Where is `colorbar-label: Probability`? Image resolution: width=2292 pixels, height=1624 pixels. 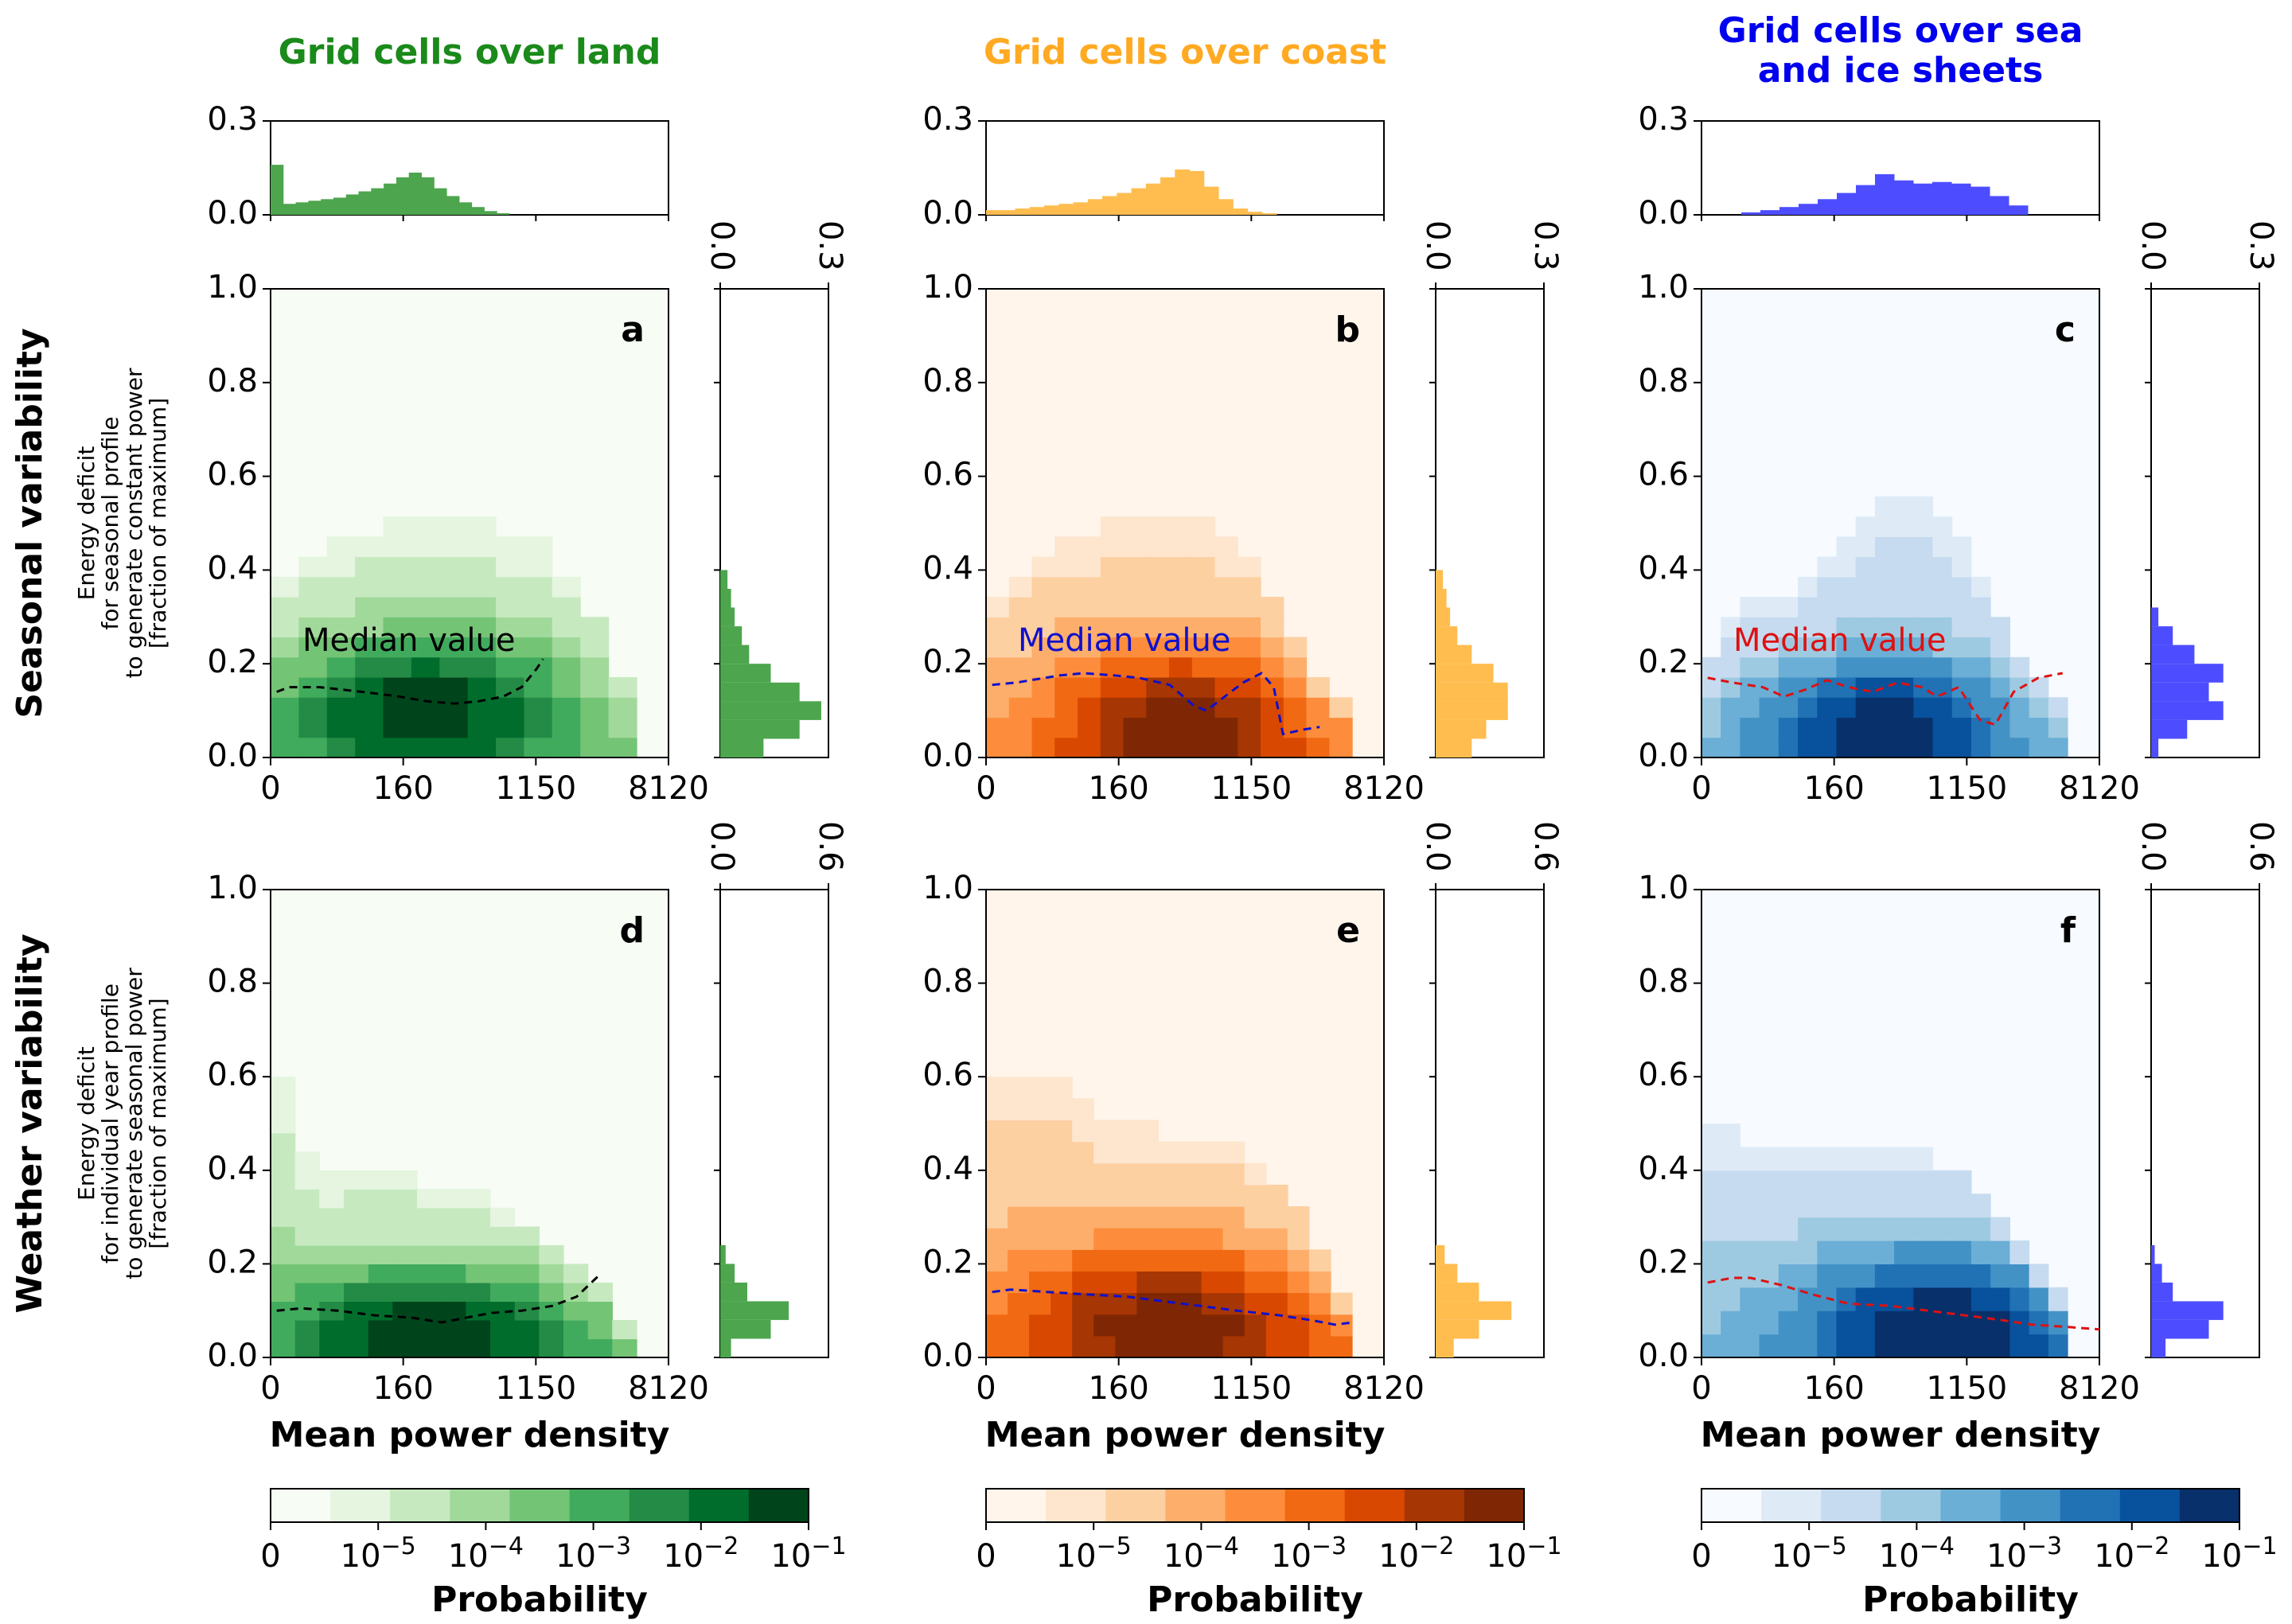 colorbar-label: Probability is located at coordinates (1970, 1599).